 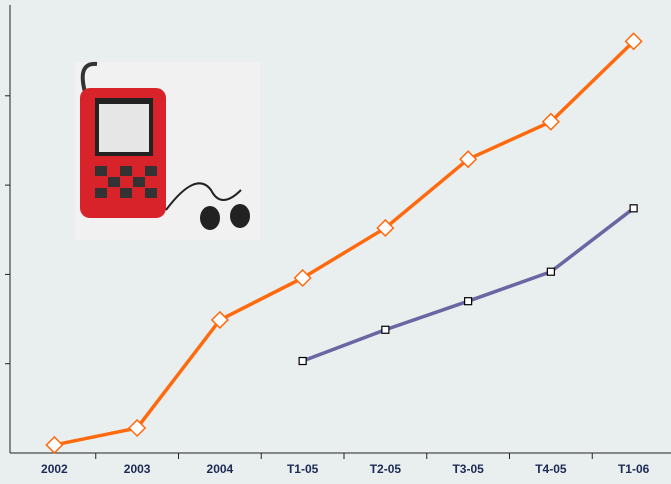 What do you see at coordinates (220, 469) in the screenshot?
I see `x-tick-label: 2004` at bounding box center [220, 469].